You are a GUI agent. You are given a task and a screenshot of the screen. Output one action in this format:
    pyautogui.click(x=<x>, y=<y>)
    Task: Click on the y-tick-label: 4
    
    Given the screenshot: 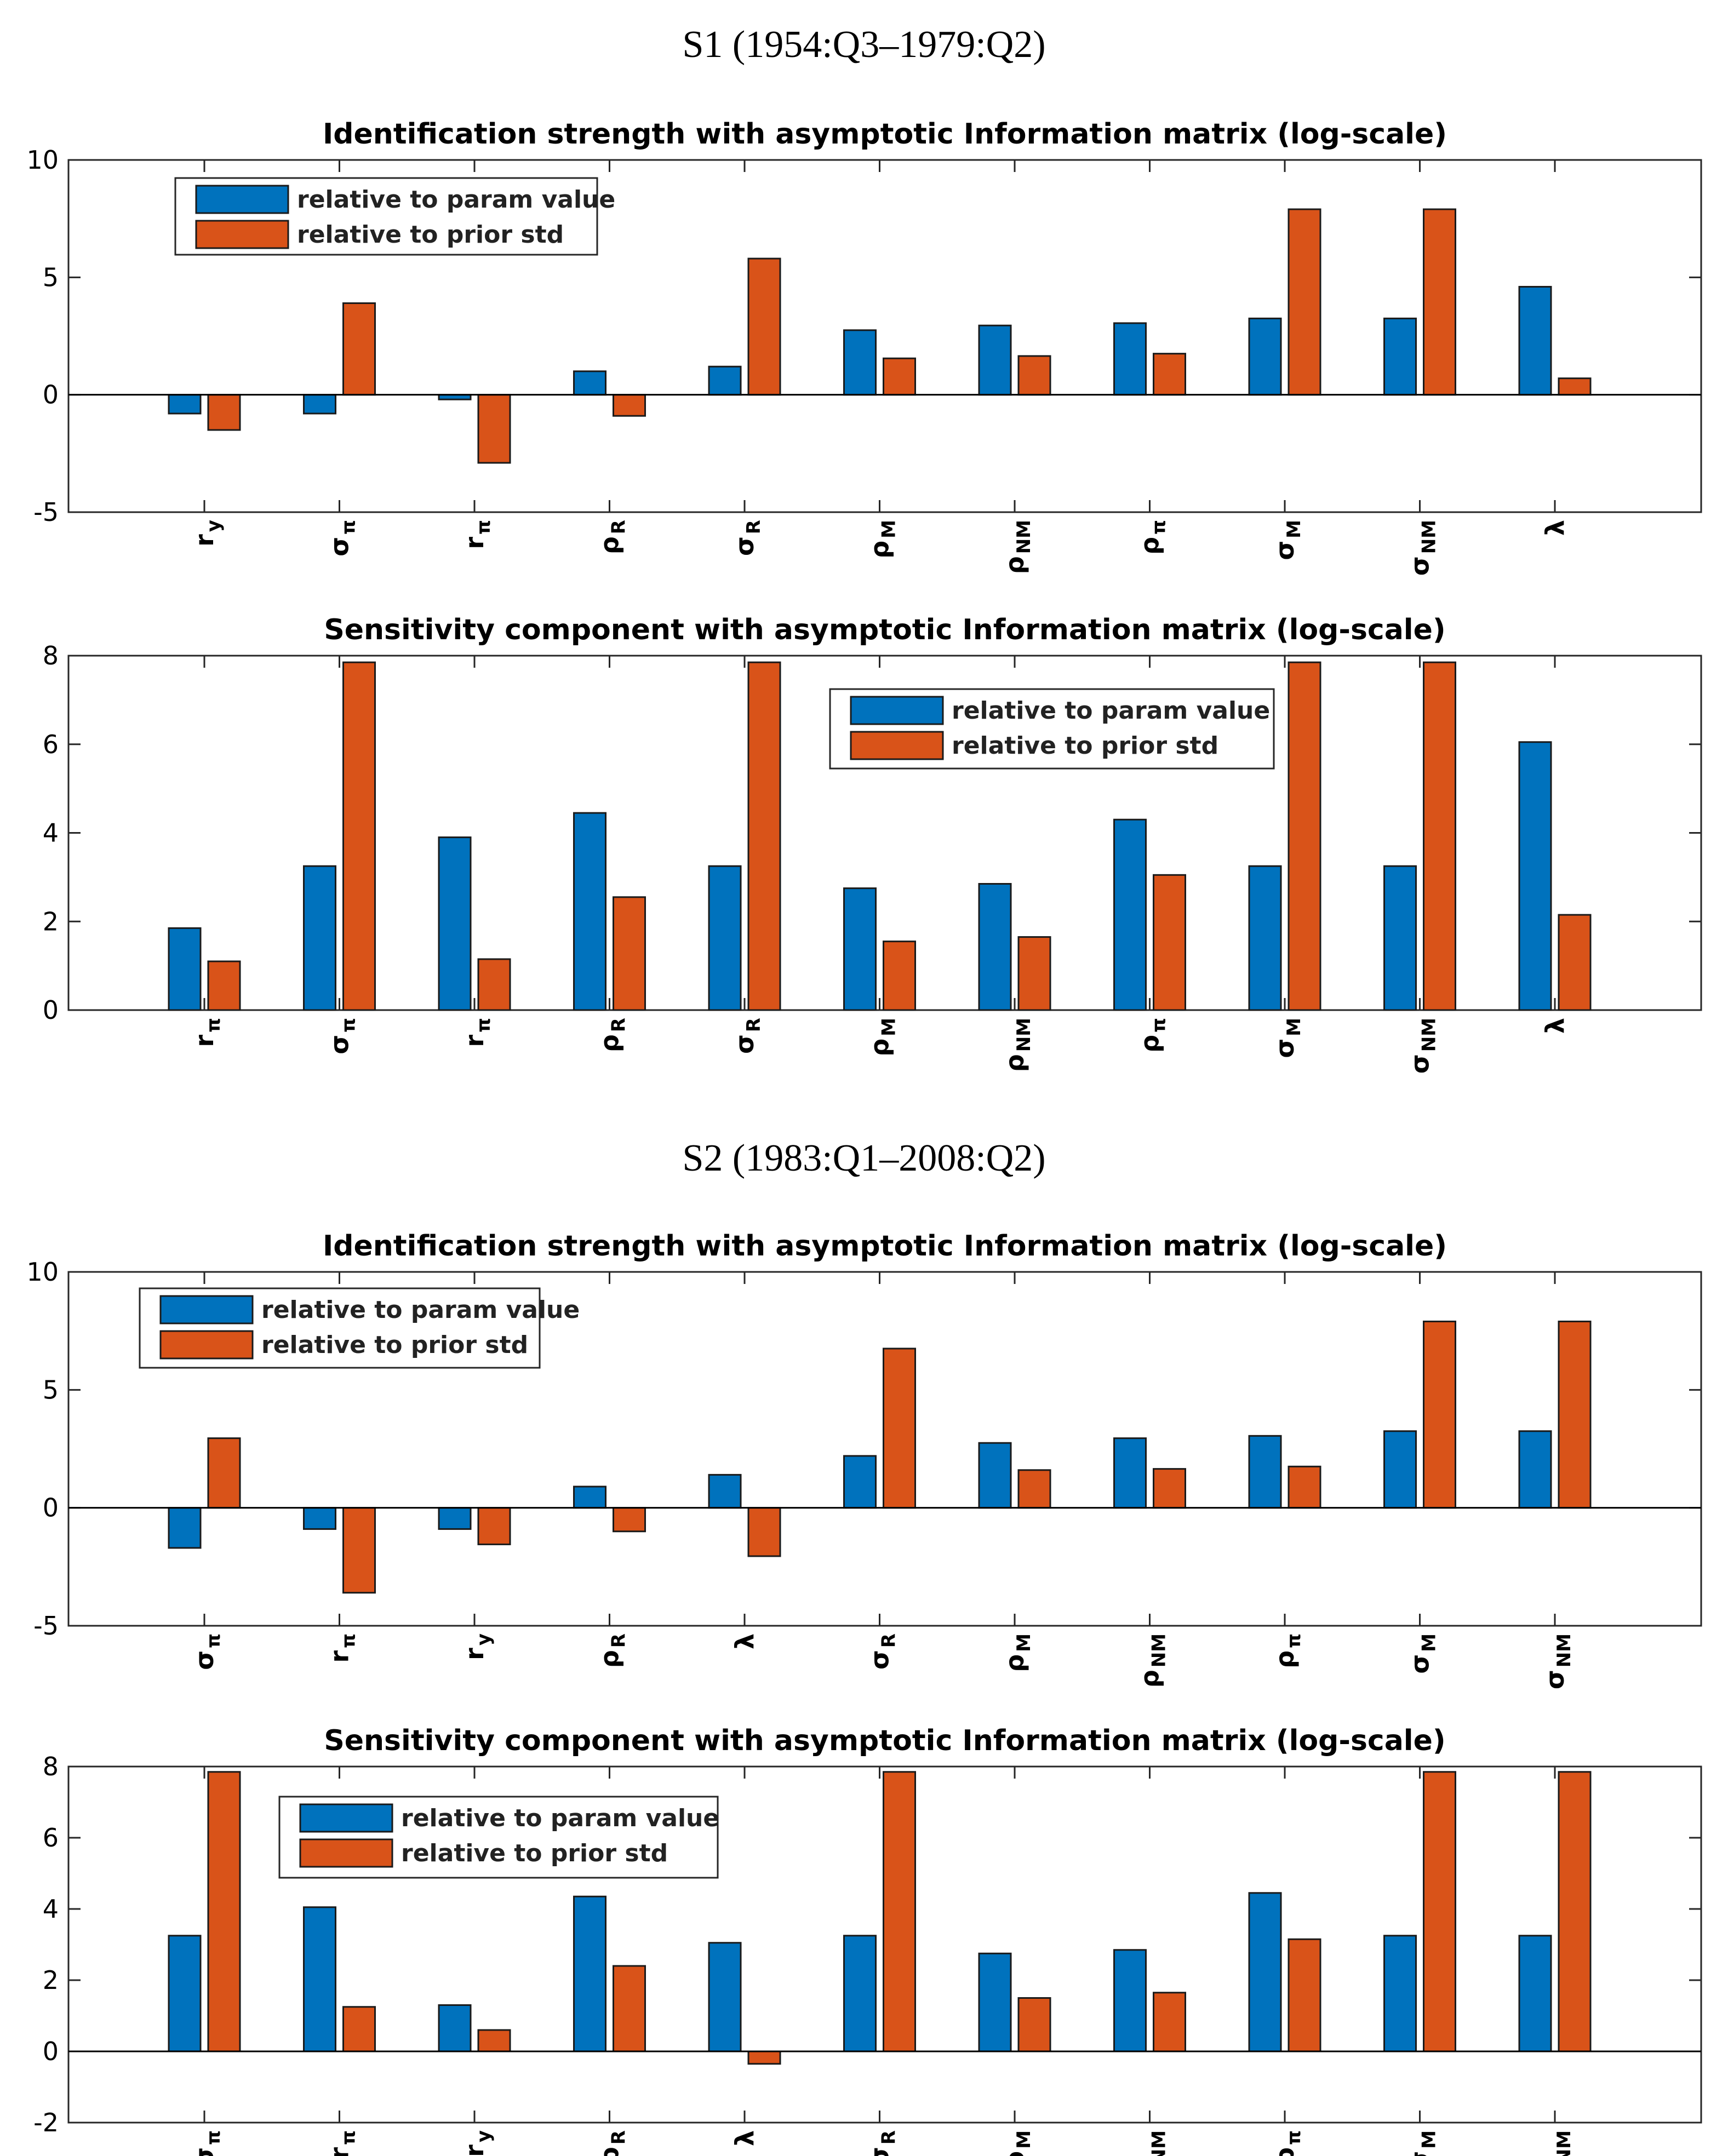 What is the action you would take?
    pyautogui.click(x=51, y=833)
    